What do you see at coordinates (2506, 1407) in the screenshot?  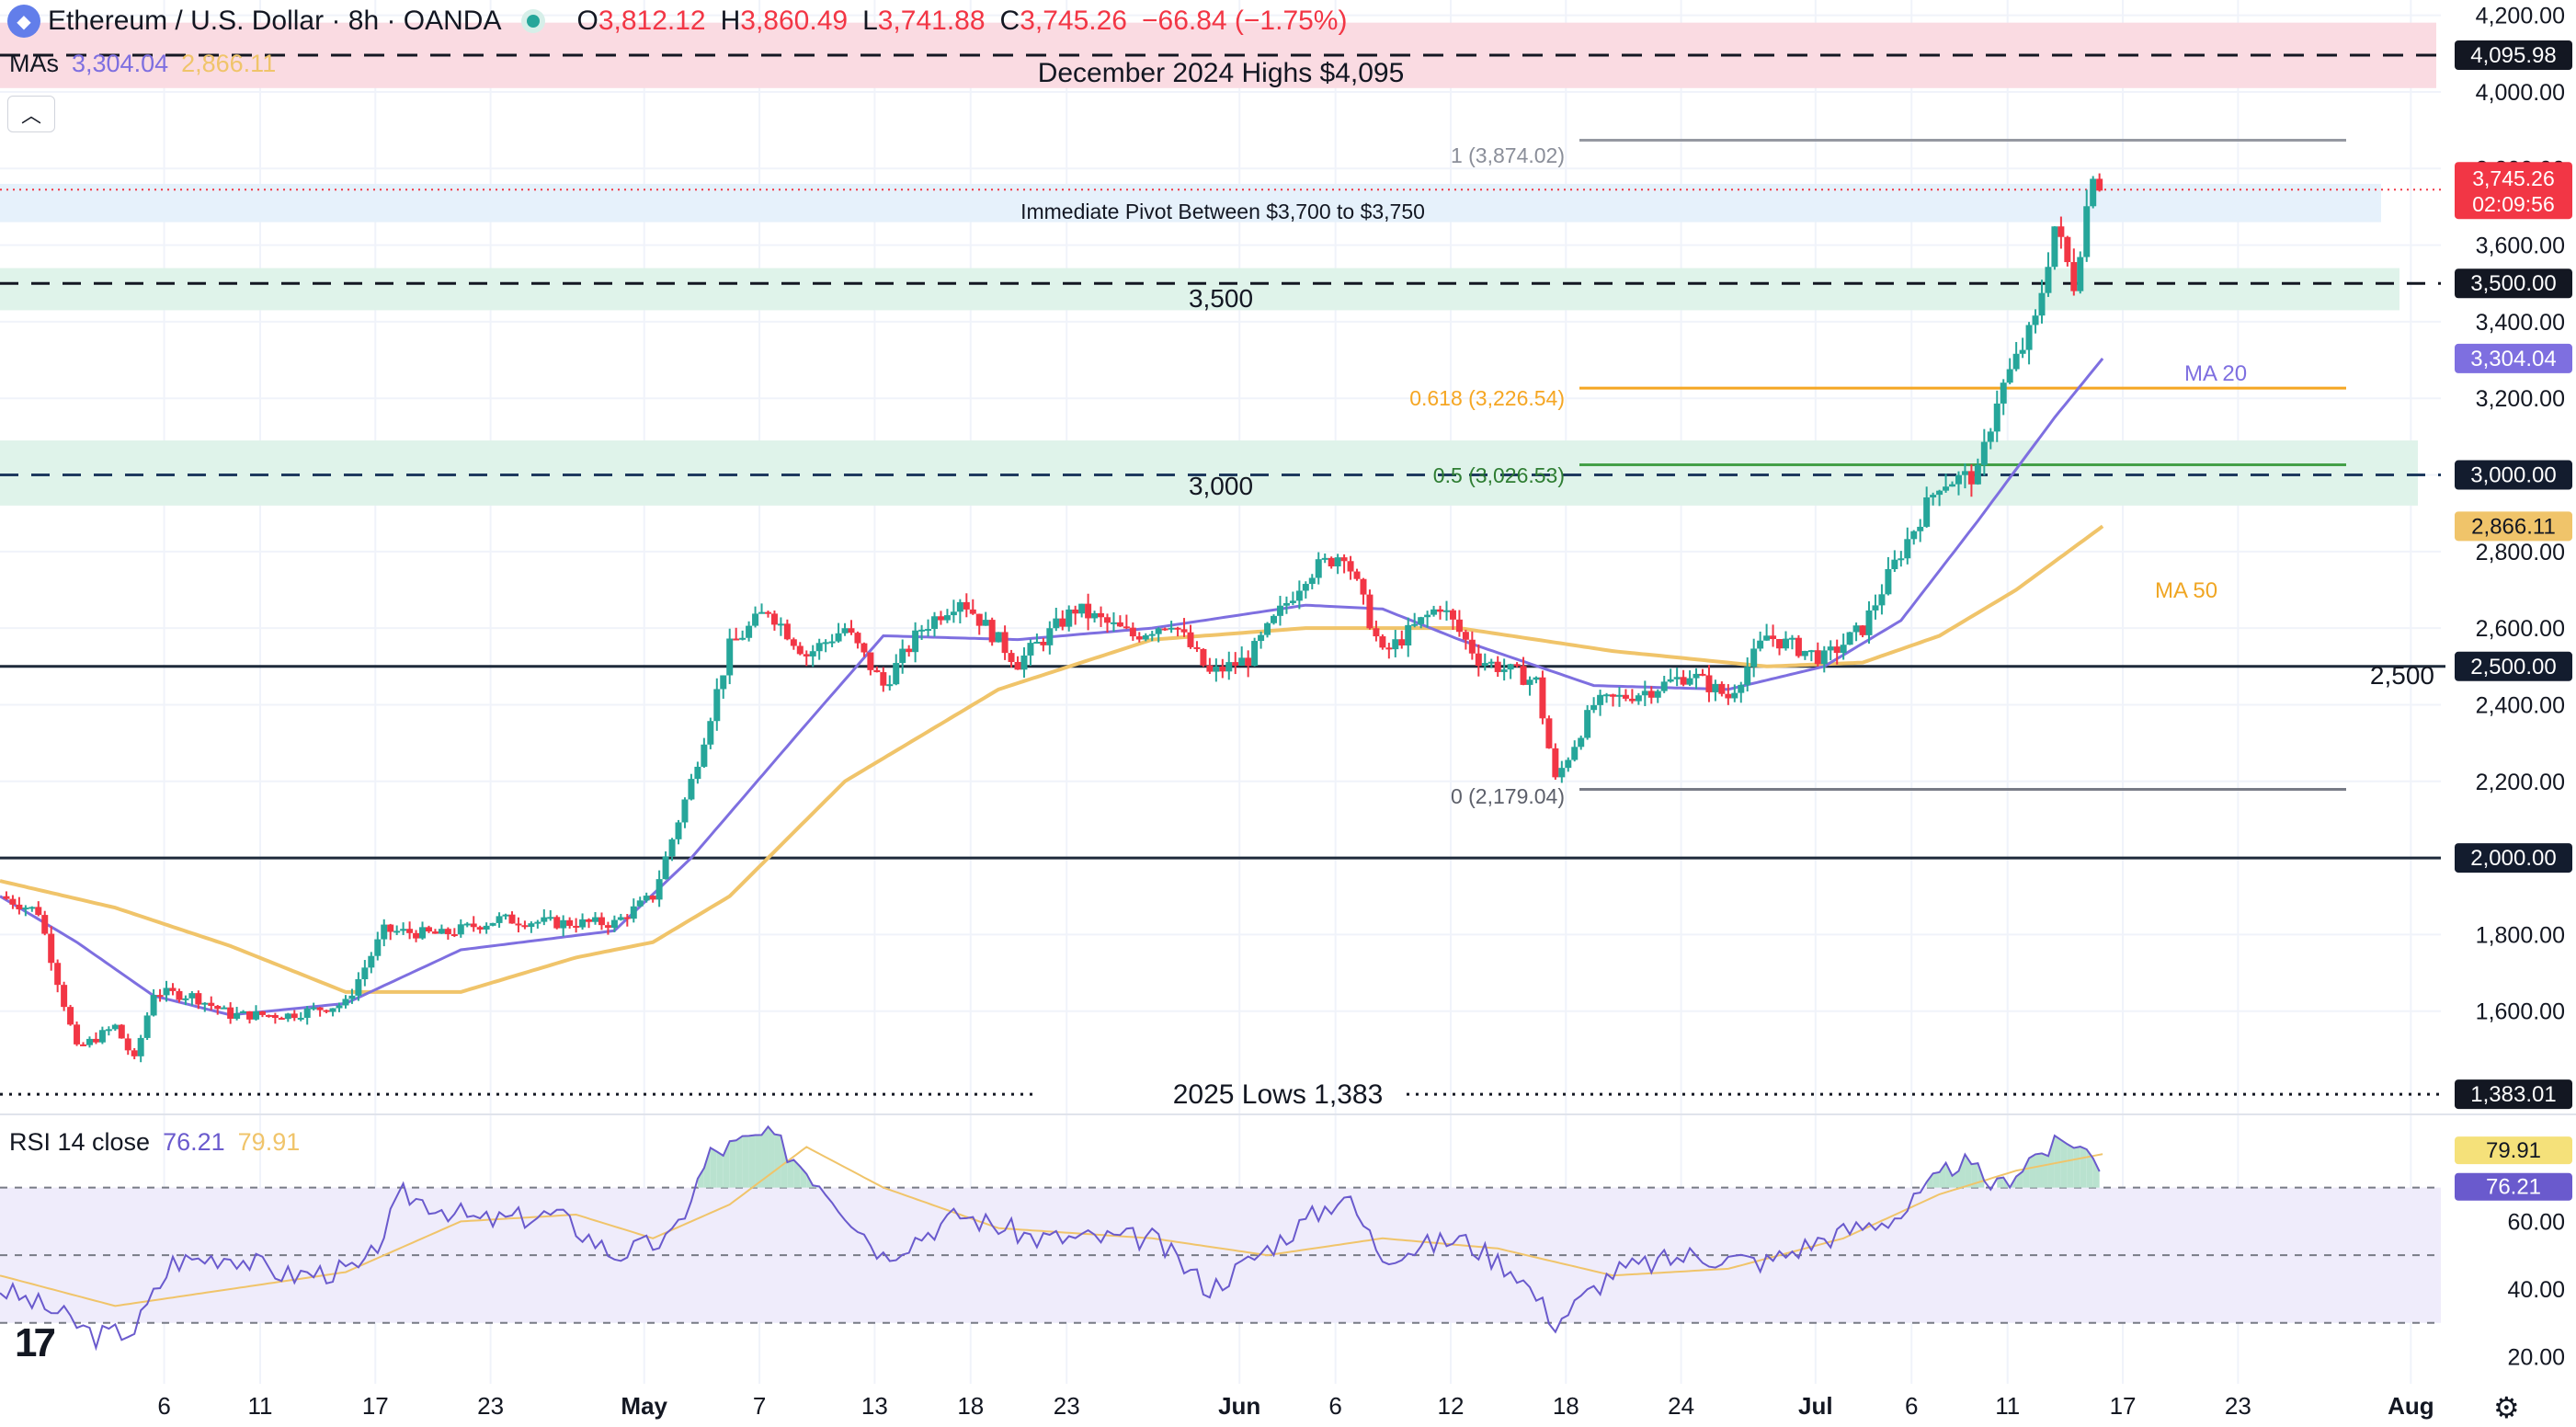 I see `gear-icon: ⚙` at bounding box center [2506, 1407].